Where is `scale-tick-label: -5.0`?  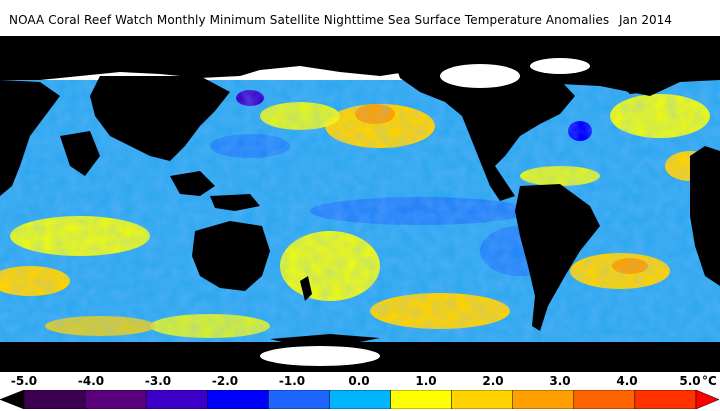 scale-tick-label: -5.0 is located at coordinates (24, 381).